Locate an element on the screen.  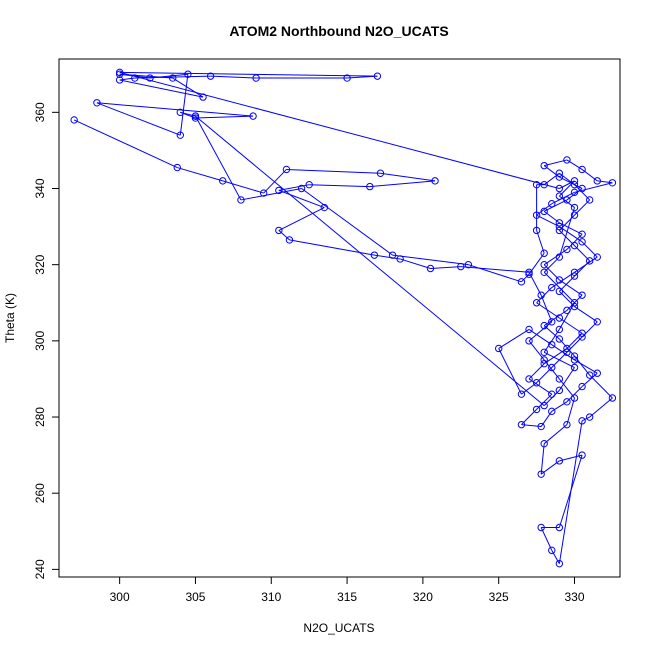
y-axis-label: Theta (K) is located at coordinates (10, 318).